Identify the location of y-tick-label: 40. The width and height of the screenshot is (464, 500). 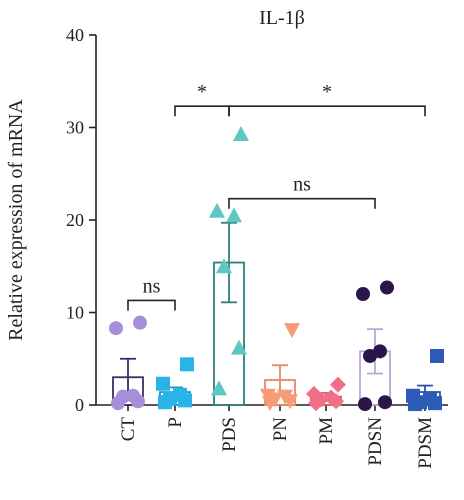
(75, 35).